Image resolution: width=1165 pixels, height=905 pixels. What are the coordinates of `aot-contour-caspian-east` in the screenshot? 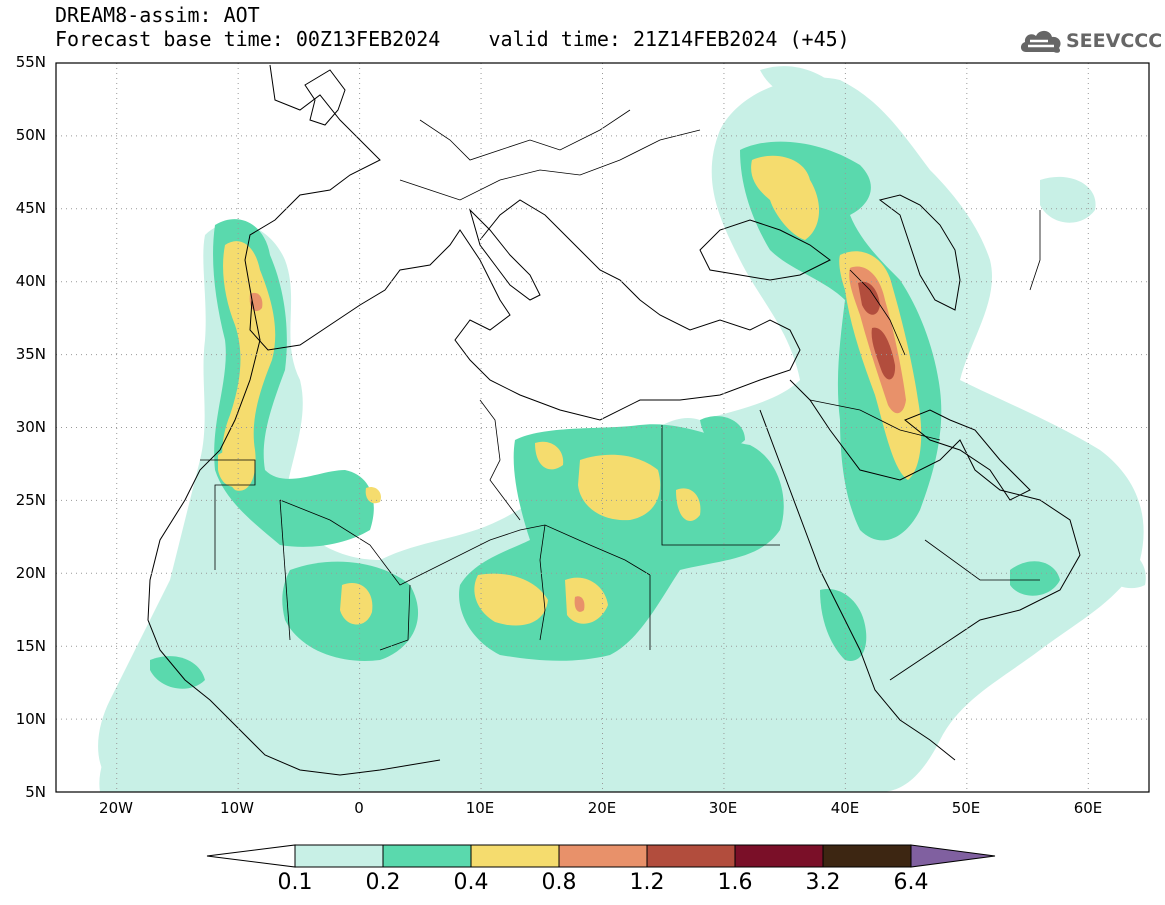 It's located at (1068, 199).